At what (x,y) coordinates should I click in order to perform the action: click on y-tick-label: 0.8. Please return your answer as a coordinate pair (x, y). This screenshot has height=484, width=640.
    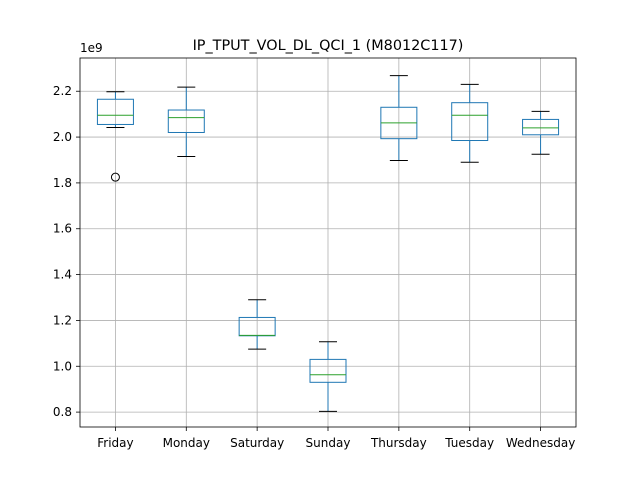
    Looking at the image, I should click on (62, 412).